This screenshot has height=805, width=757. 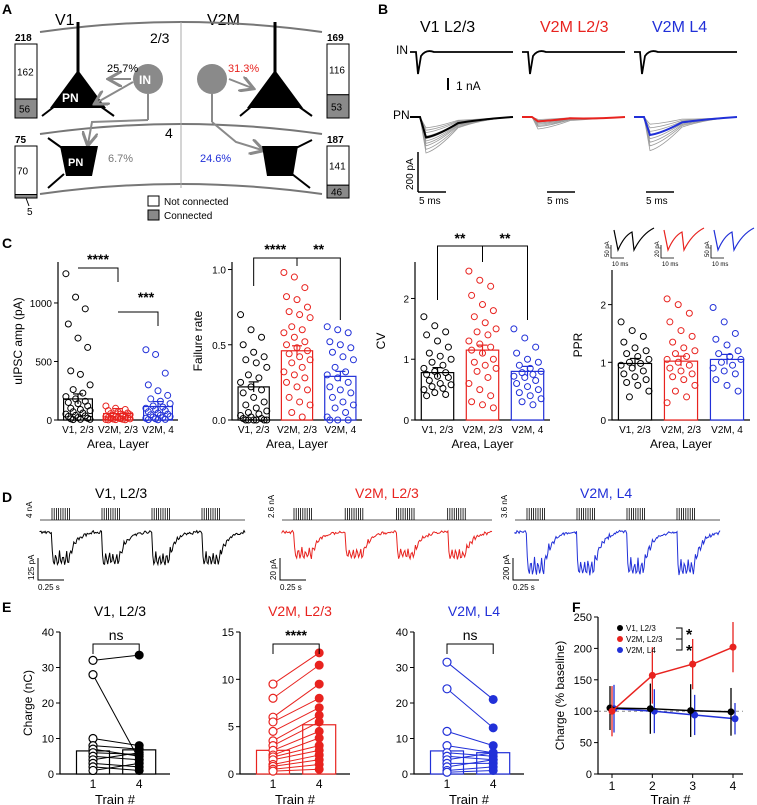 I want to click on pct-v1-l4: 6.7%, so click(x=120, y=159).